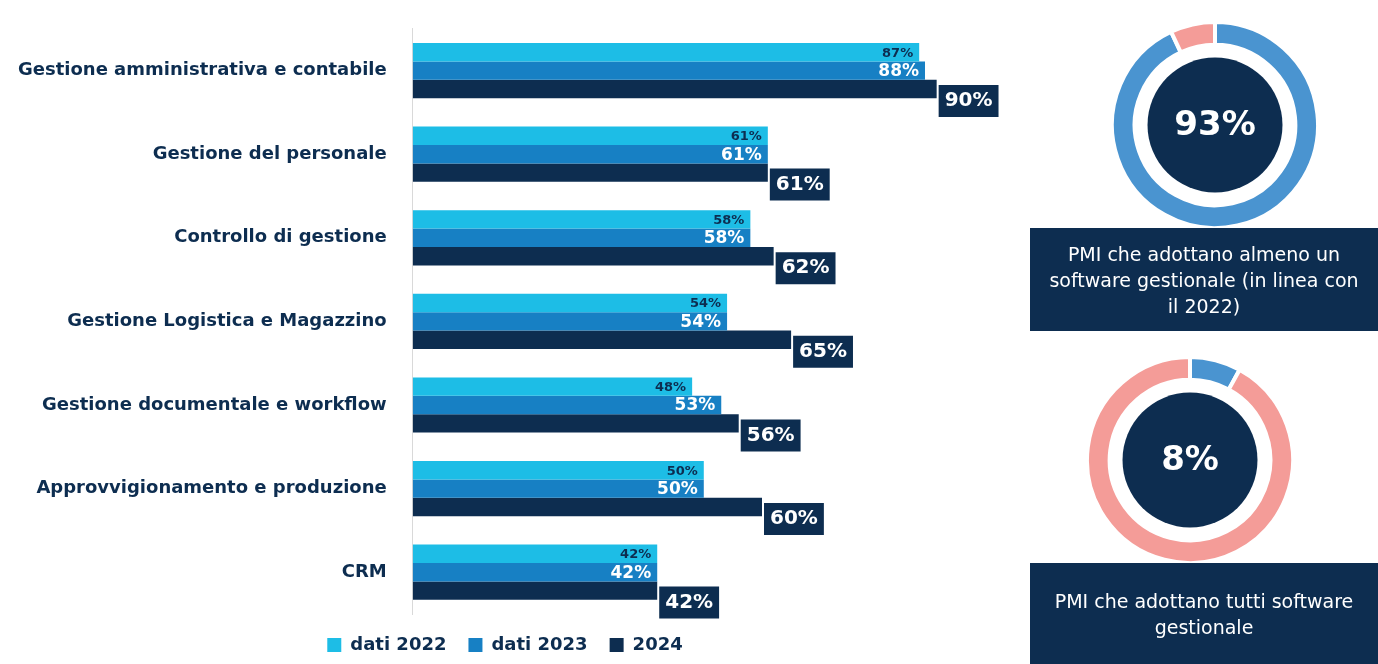  What do you see at coordinates (657, 643) in the screenshot?
I see `legend-label: 2024` at bounding box center [657, 643].